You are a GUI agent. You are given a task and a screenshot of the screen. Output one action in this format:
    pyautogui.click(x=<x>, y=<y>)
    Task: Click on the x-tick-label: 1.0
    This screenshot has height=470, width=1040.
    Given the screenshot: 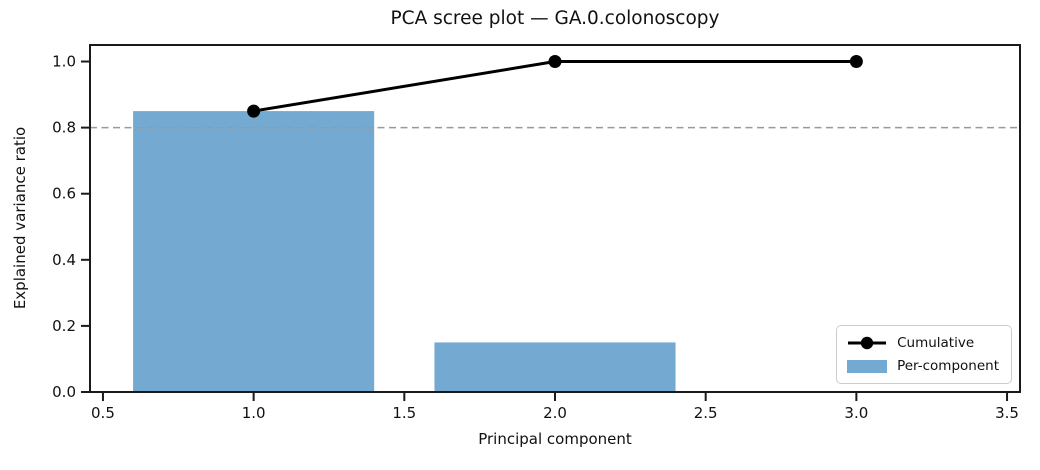 What is the action you would take?
    pyautogui.click(x=254, y=413)
    